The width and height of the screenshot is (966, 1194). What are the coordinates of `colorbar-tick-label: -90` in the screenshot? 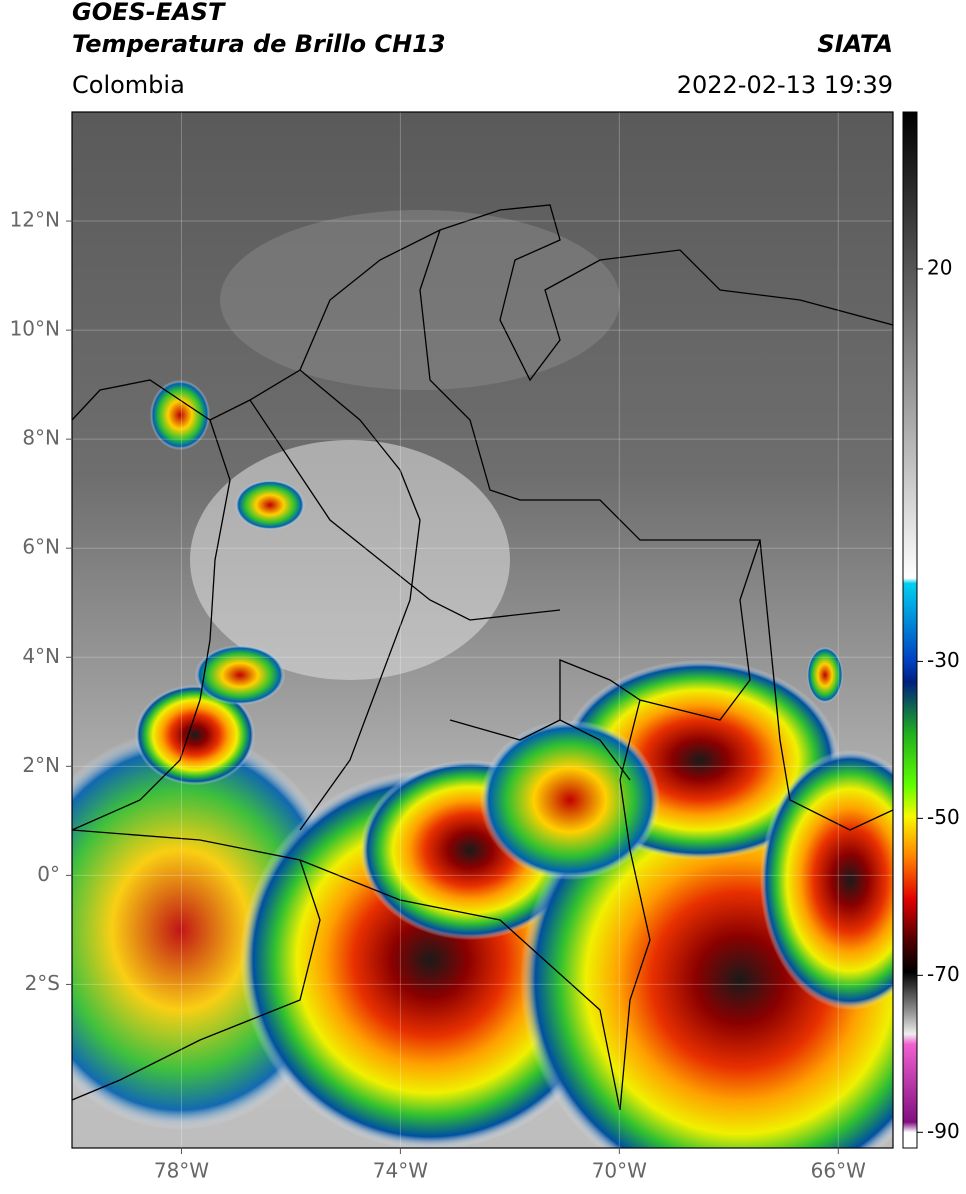 It's located at (943, 1131).